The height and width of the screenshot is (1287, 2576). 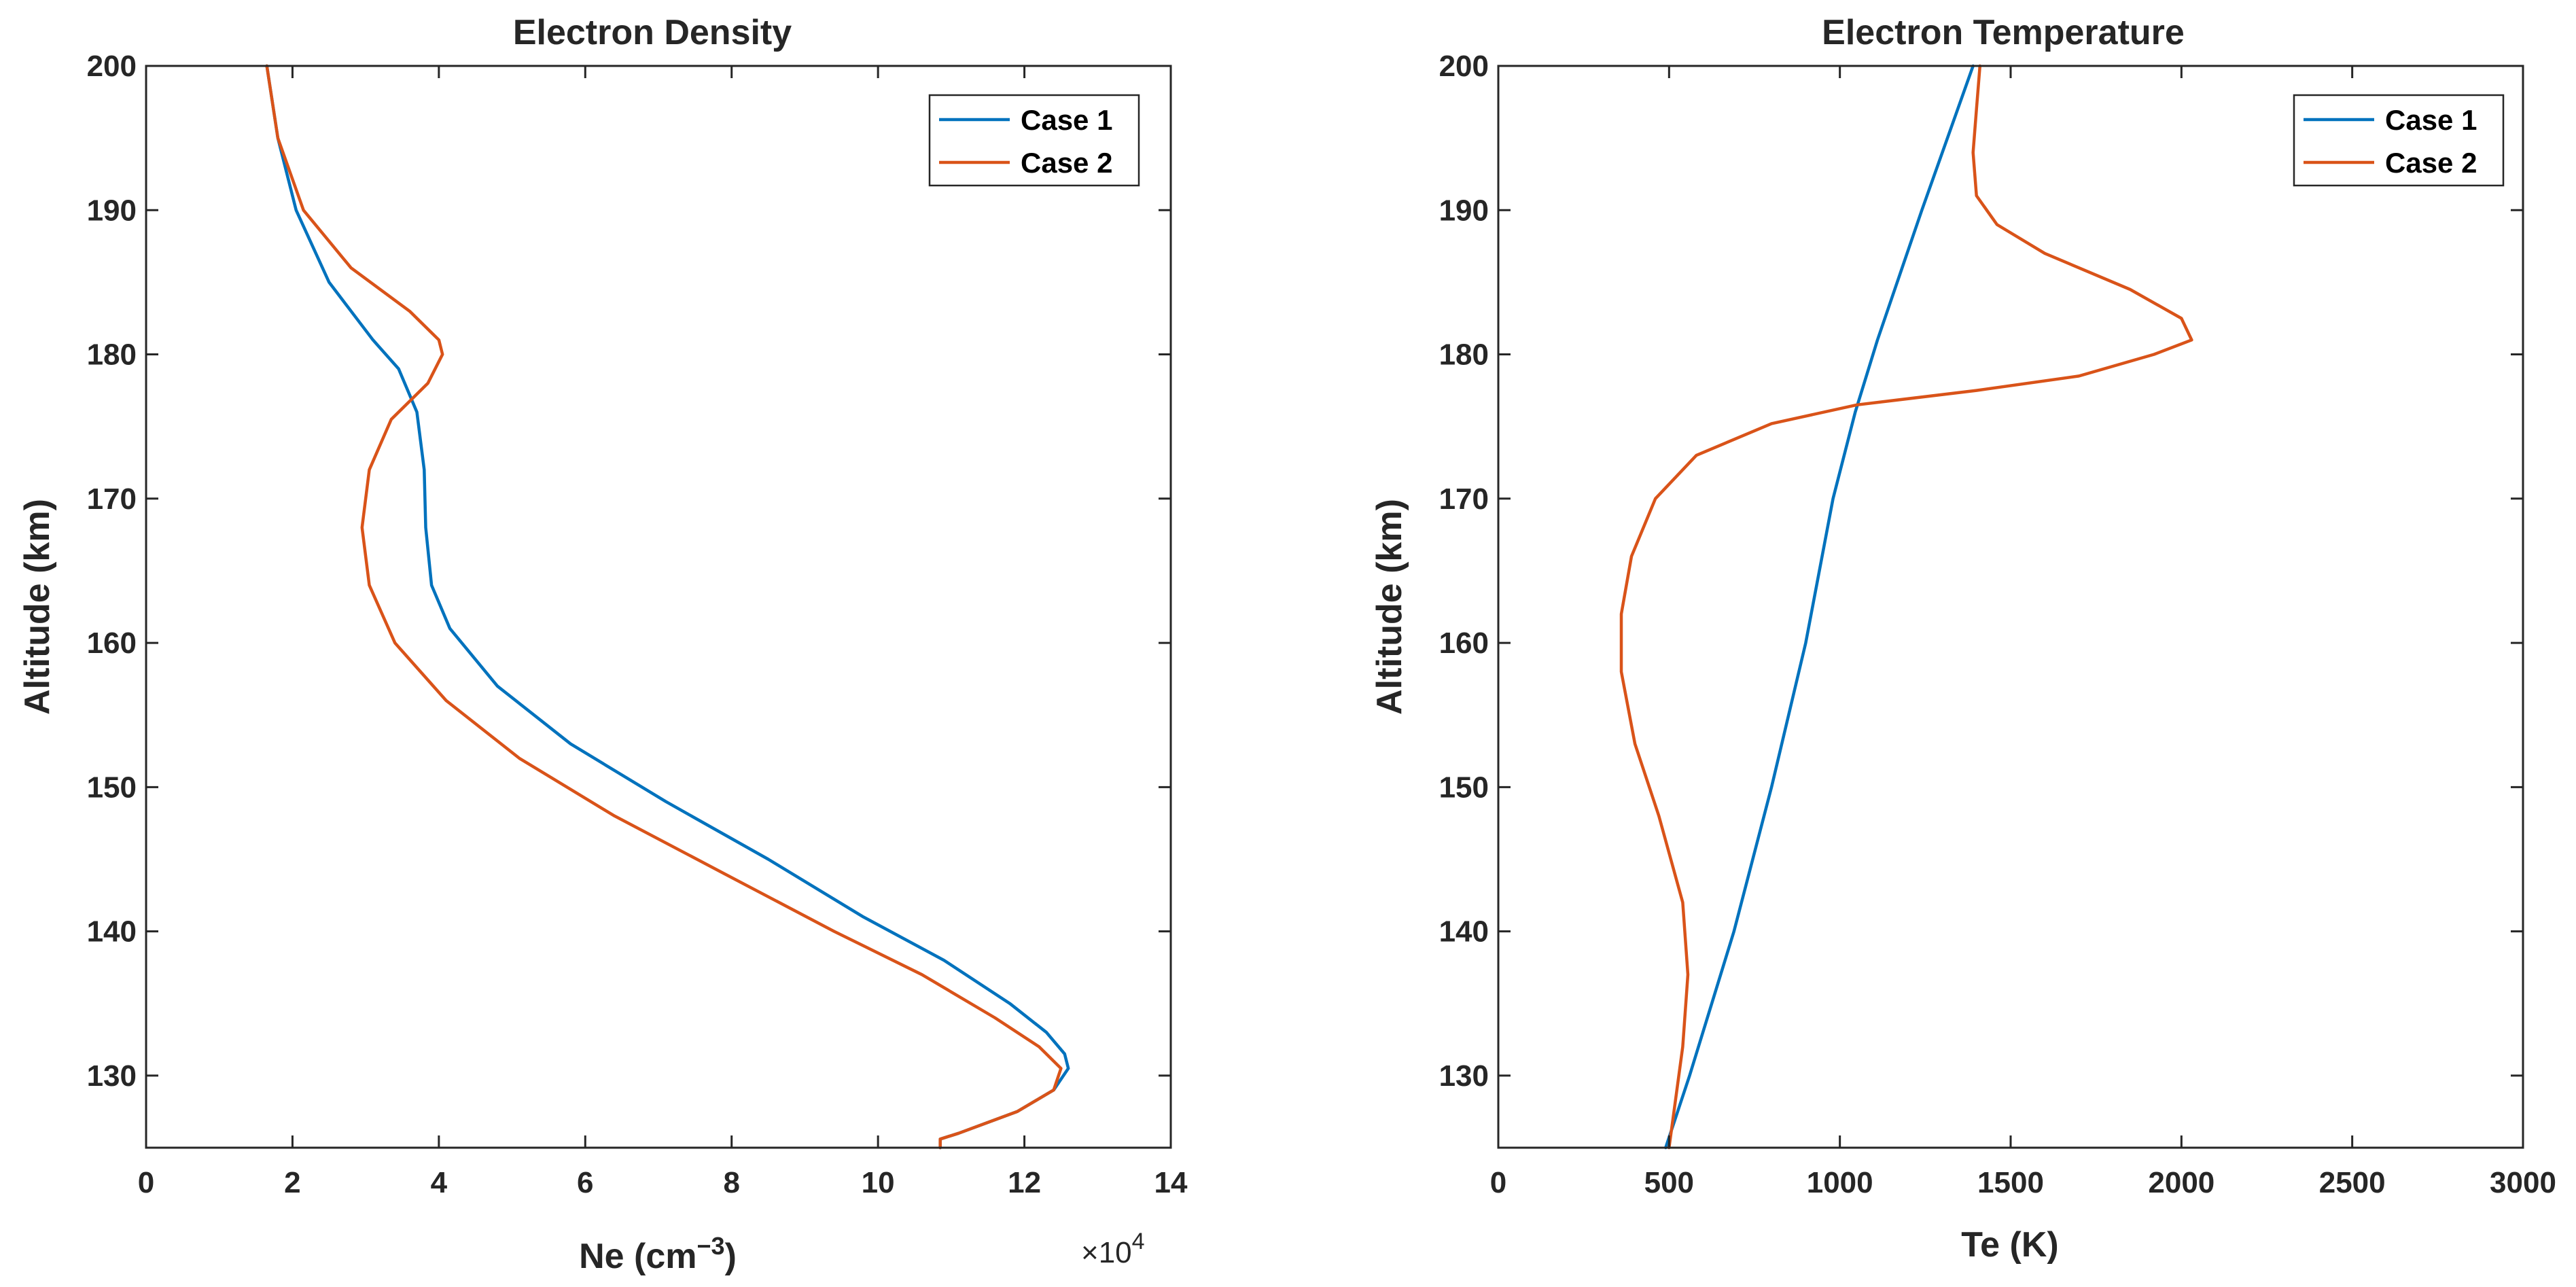 I want to click on density-x-tick-label: 2, so click(x=292, y=1182).